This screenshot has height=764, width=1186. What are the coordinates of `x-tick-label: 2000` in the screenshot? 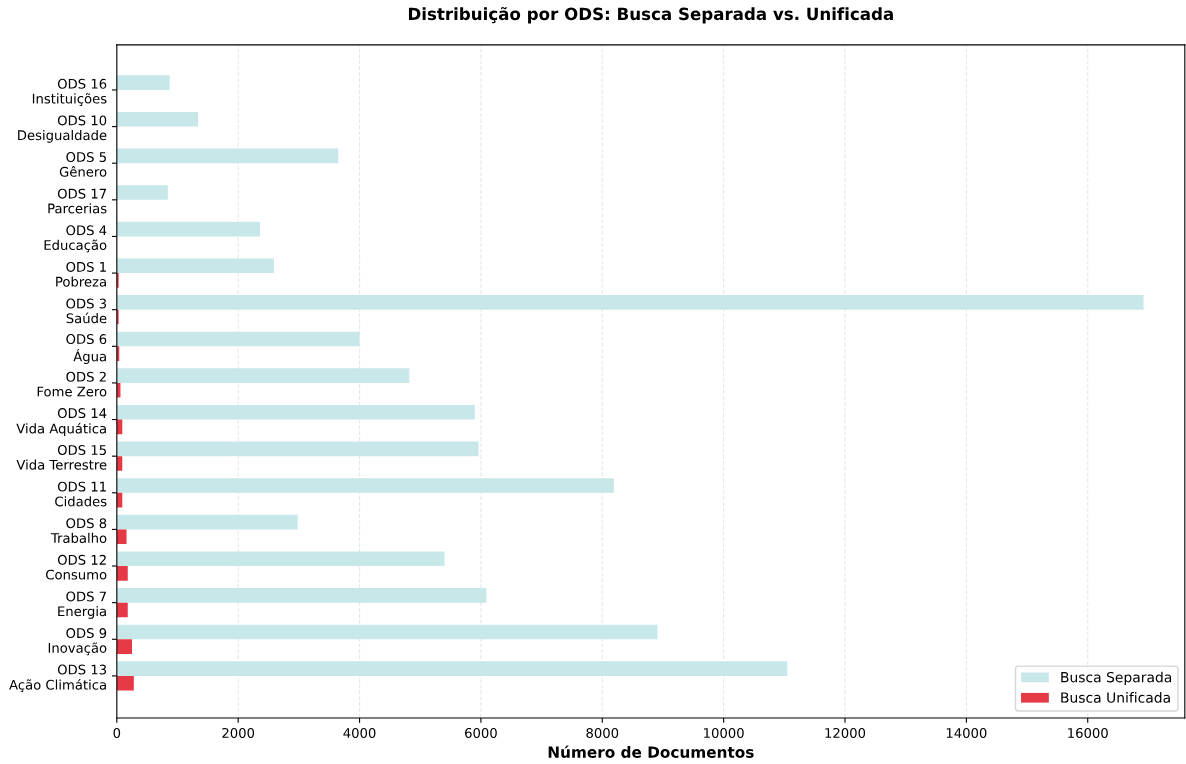 It's located at (238, 732).